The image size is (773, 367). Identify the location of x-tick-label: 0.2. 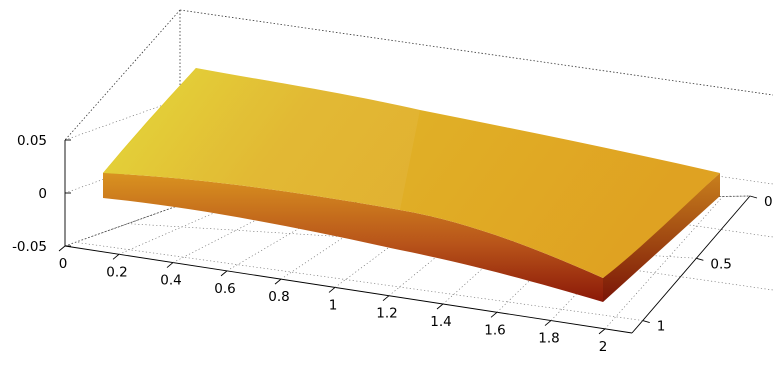
(116, 272).